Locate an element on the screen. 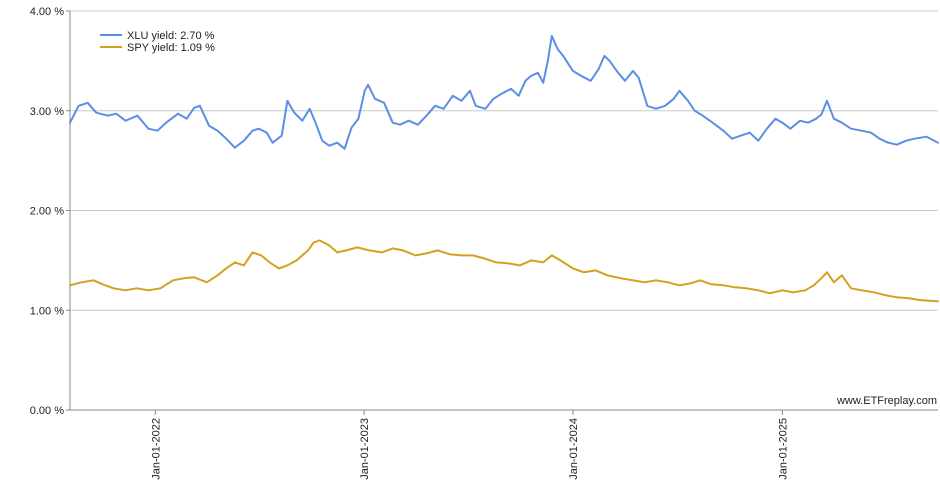 This screenshot has width=940, height=500. x-tick-label: Jan-01-2025 is located at coordinates (783, 449).